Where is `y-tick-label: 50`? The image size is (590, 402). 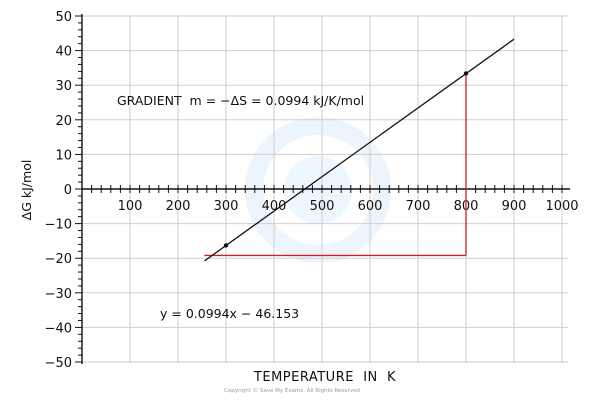 y-tick-label: 50 is located at coordinates (63, 17).